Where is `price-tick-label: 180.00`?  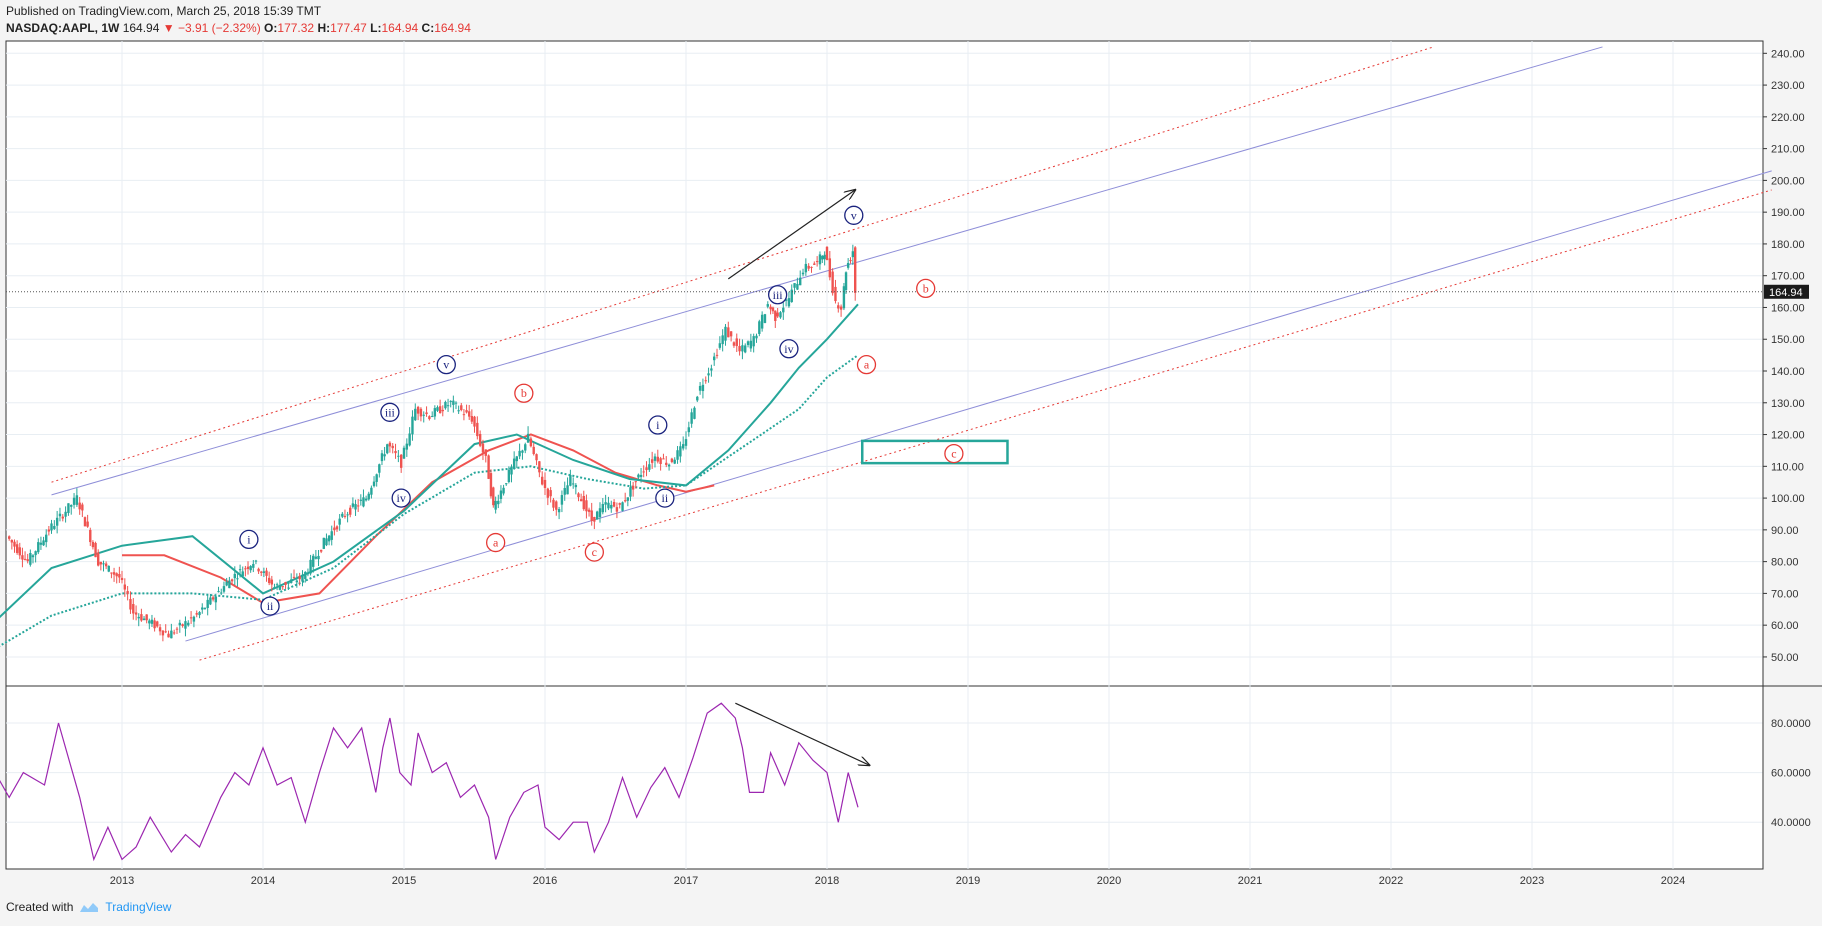 price-tick-label: 180.00 is located at coordinates (1788, 245).